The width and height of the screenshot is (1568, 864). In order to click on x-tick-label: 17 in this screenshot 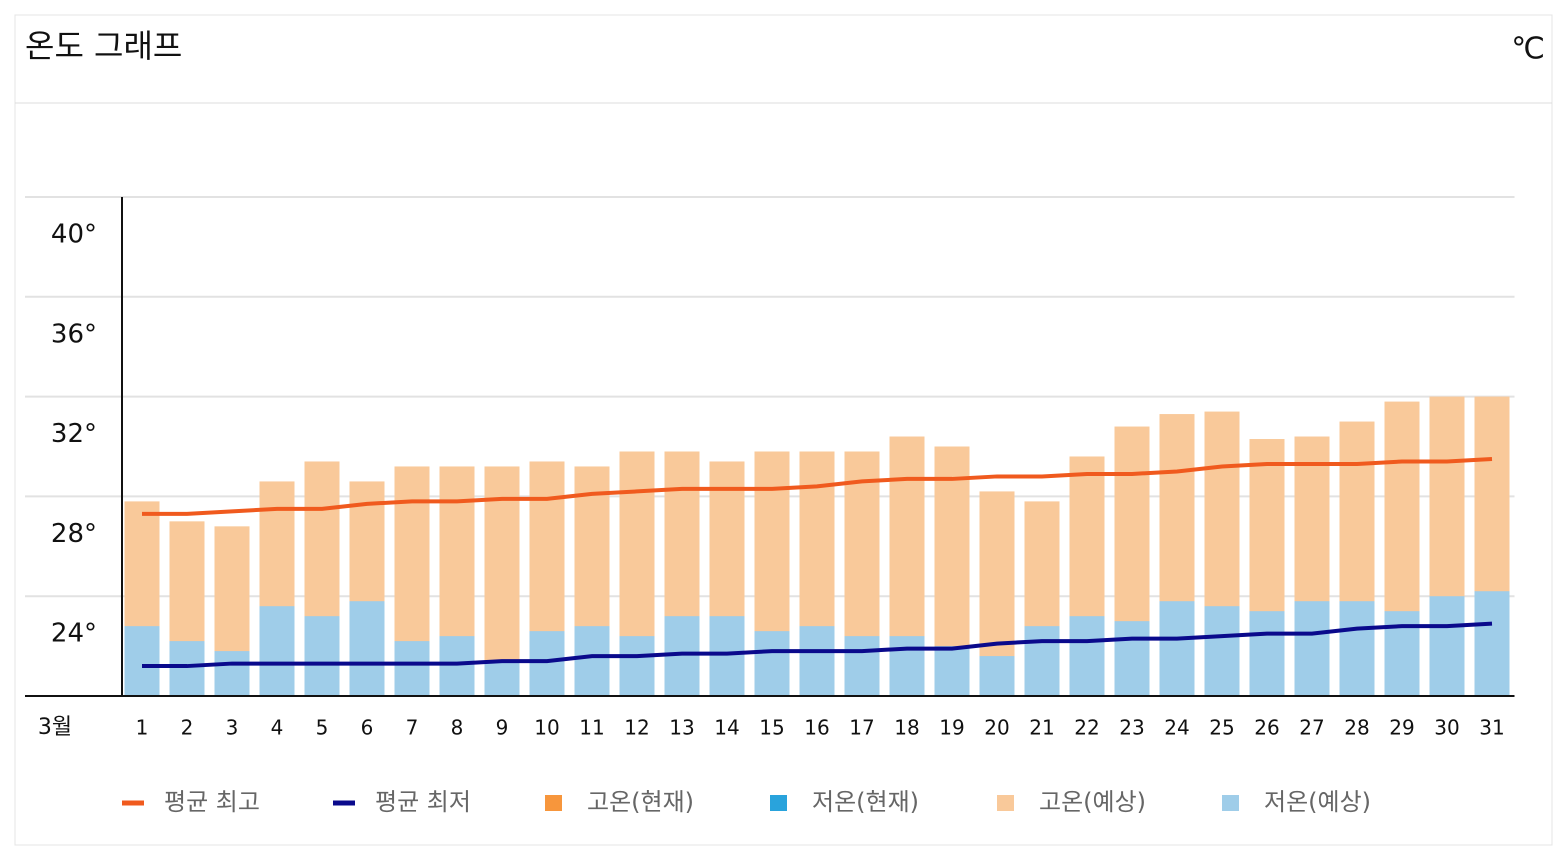, I will do `click(861, 728)`.